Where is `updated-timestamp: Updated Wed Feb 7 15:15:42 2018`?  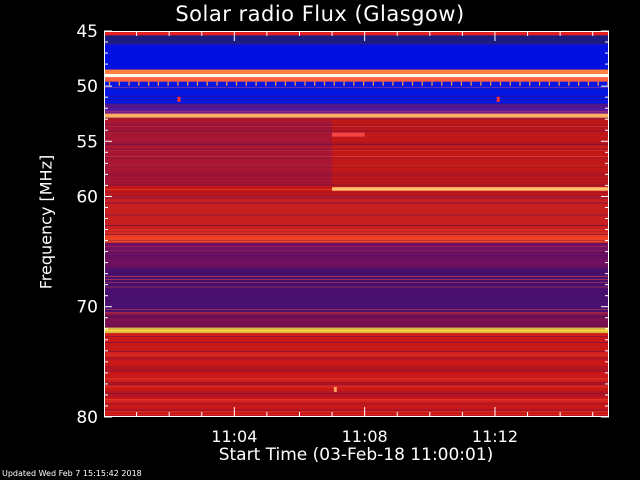
updated-timestamp: Updated Wed Feb 7 15:15:42 2018 is located at coordinates (72, 473).